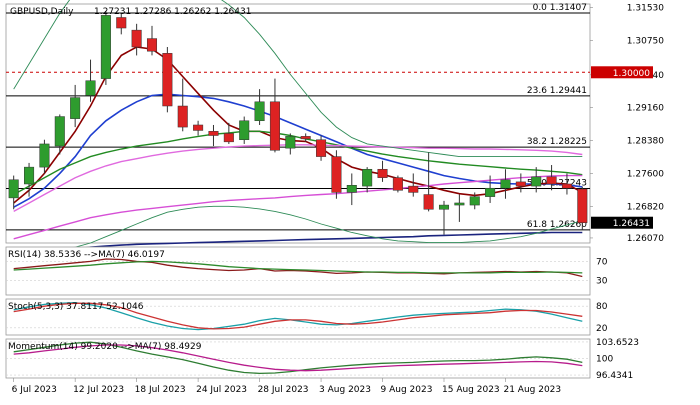 The width and height of the screenshot is (700, 405). What do you see at coordinates (645, 142) in the screenshot?
I see `price-tick-label: 1.28380` at bounding box center [645, 142].